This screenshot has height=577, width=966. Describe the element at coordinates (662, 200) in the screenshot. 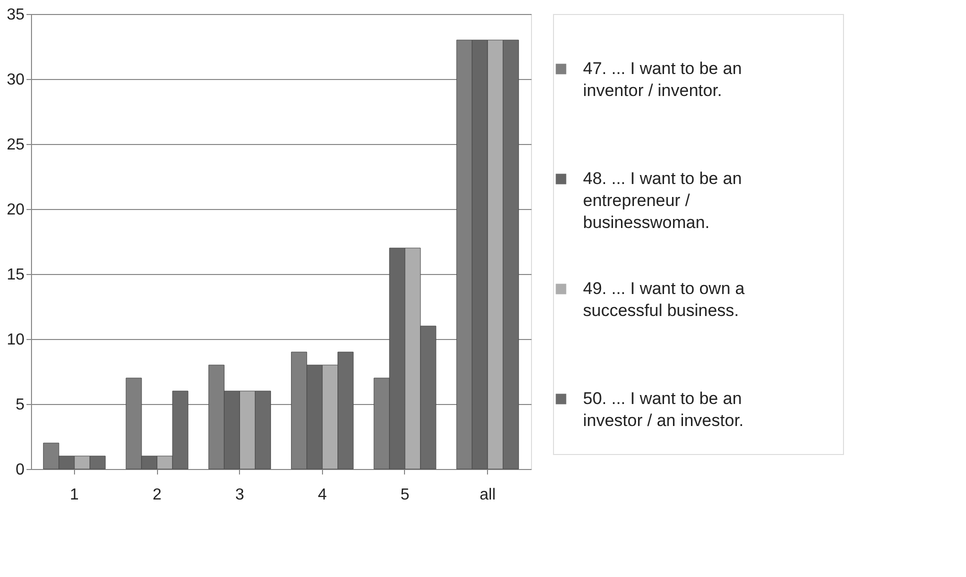

I see `legend-label: 48. ... I want to be an entrepreneur / businesswoman.` at that location.